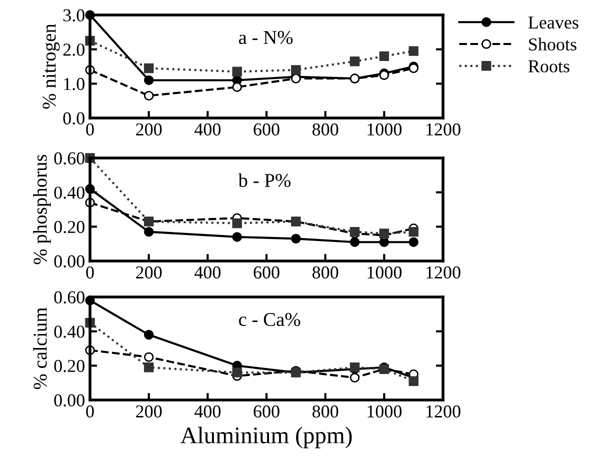  Describe the element at coordinates (73, 118) in the screenshot. I see `y-tick-label: 0.0` at that location.